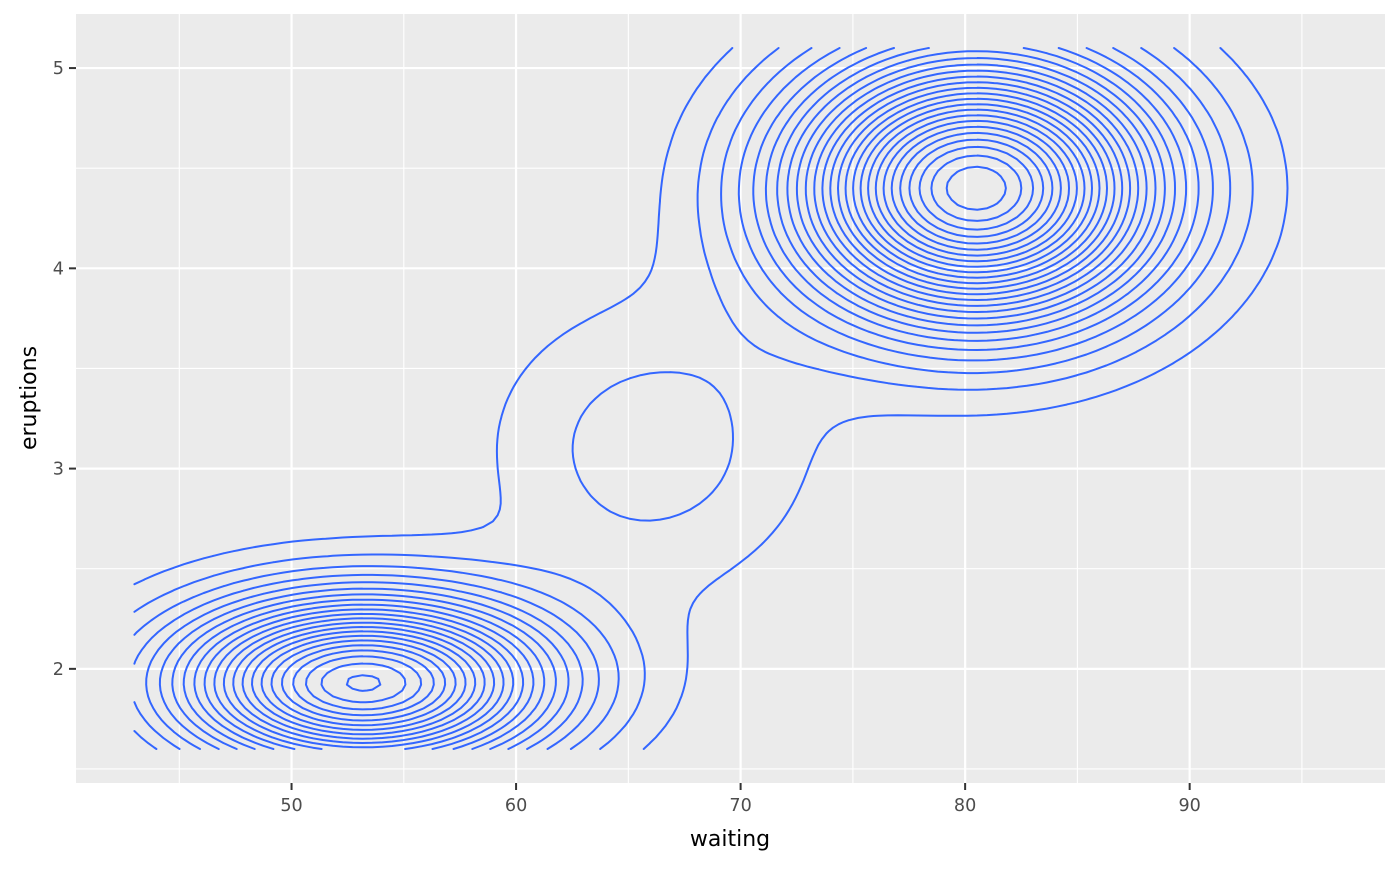  I want to click on x-tick-label: 90, so click(1189, 806).